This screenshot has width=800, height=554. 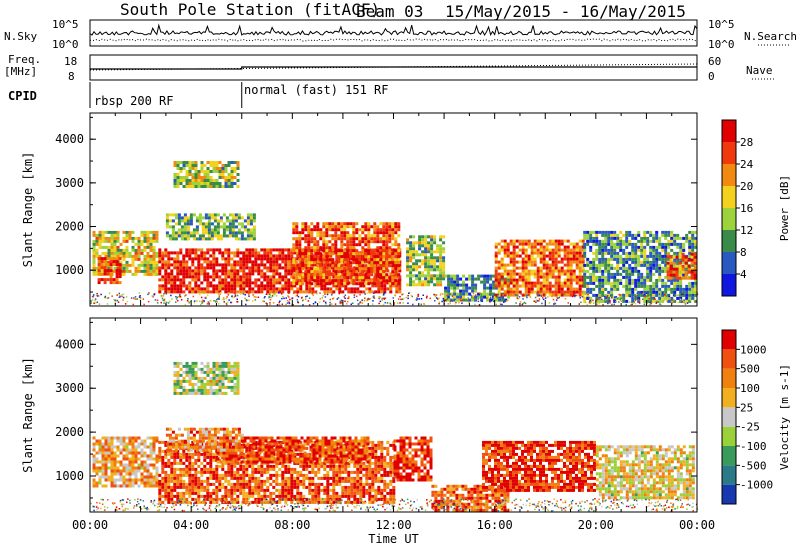 I want to click on colorbar-tick-label: 20, so click(x=746, y=186).